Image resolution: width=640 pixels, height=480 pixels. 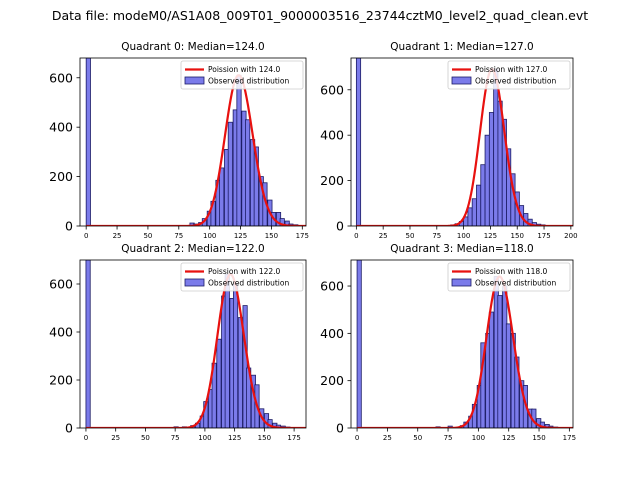 What do you see at coordinates (244, 271) in the screenshot?
I see `legend-poisson-label: Poission with 122.0` at bounding box center [244, 271].